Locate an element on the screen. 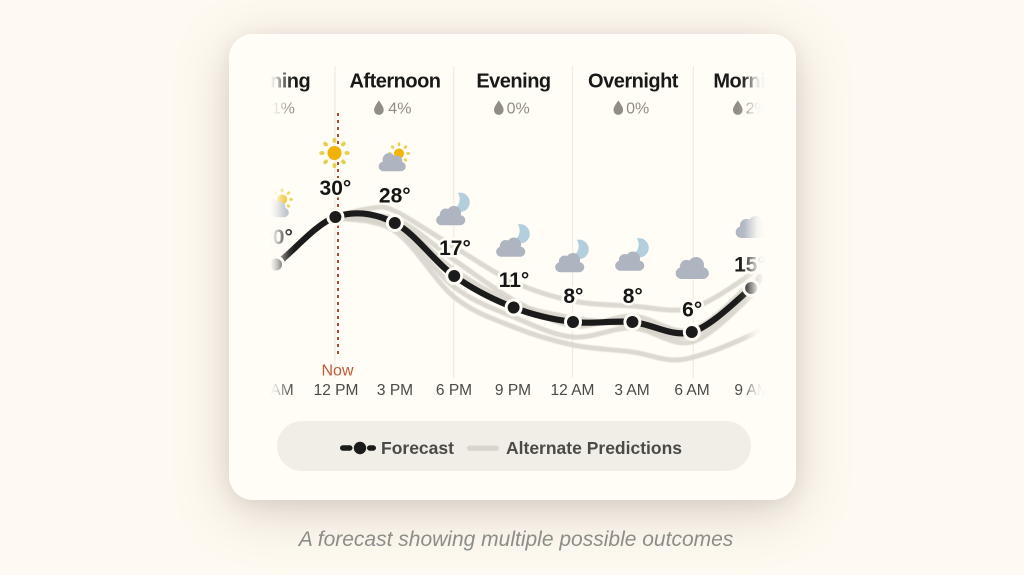  svg-text: 3 PM is located at coordinates (395, 390).